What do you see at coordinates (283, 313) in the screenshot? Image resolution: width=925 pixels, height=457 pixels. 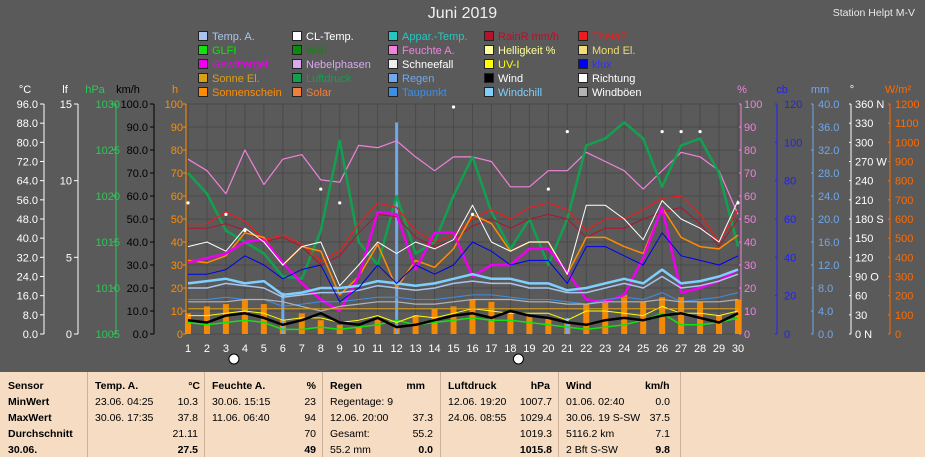 I see `bar-regen` at bounding box center [283, 313].